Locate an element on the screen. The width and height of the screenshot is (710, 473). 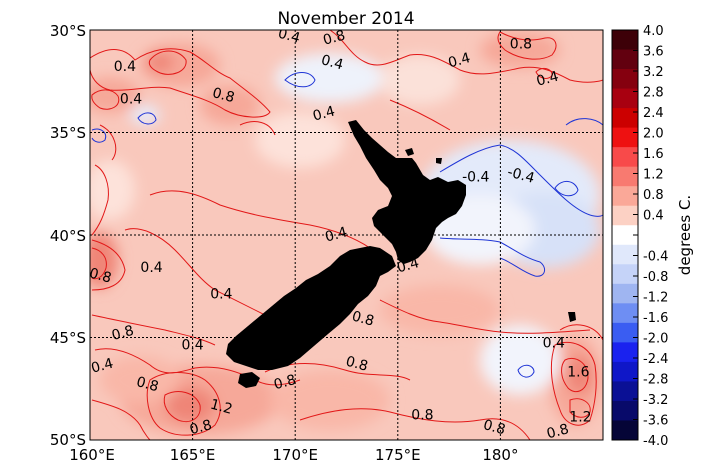
colorbar-swatches is located at coordinates (625, 235).